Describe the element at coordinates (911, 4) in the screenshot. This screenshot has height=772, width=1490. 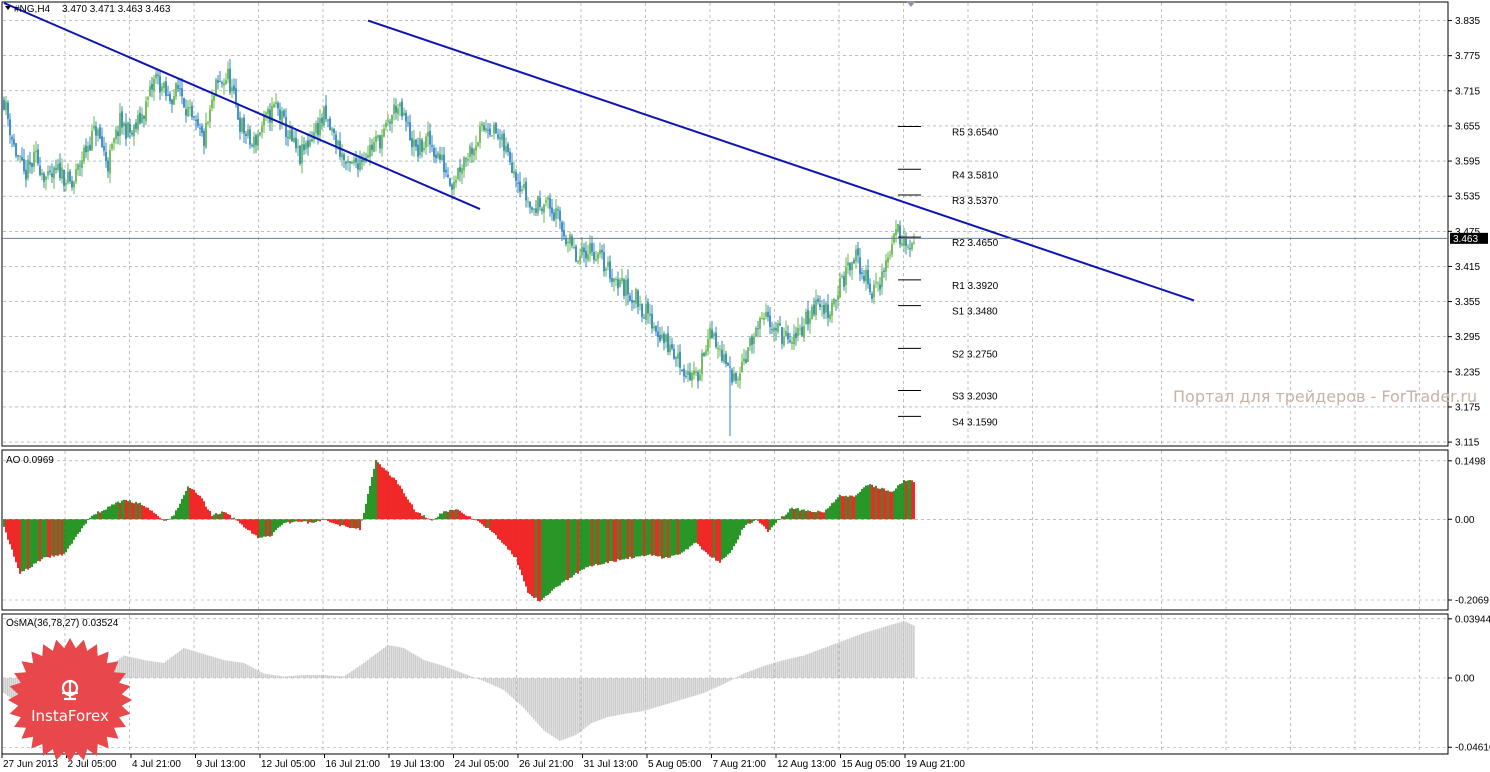
I see `chart-shift-marker-icon` at that location.